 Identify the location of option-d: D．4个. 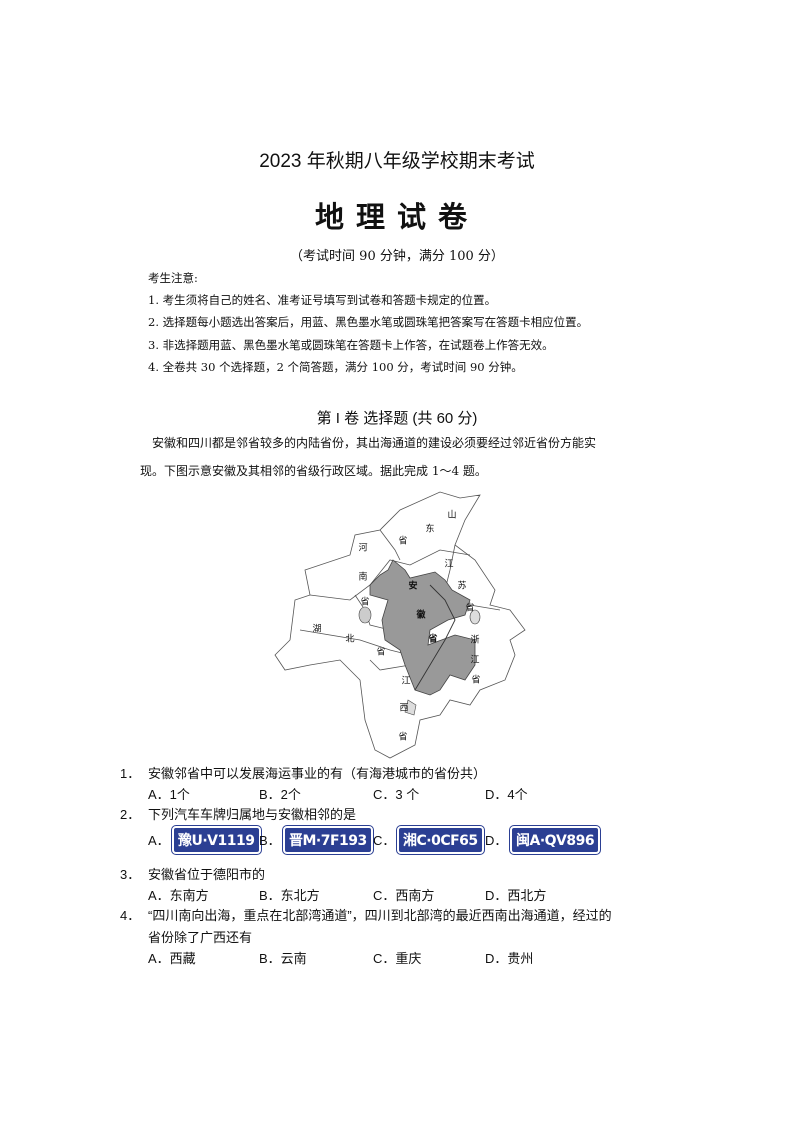
(506, 794).